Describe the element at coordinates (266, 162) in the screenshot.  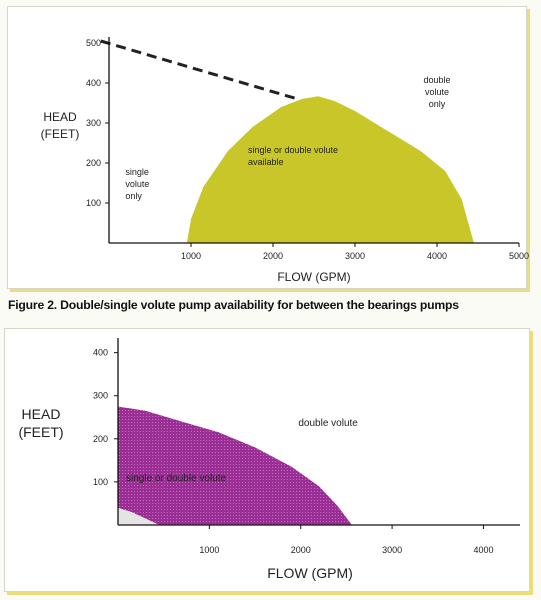
I see `region-label-line-1: available` at that location.